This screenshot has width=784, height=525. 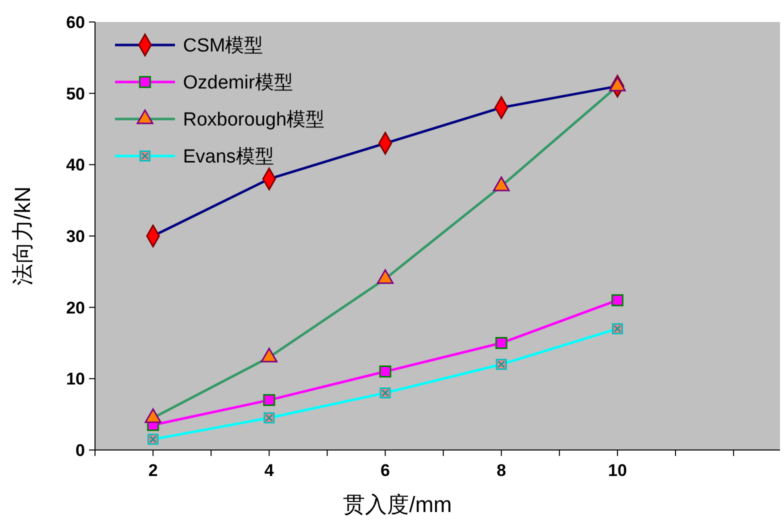 What do you see at coordinates (228, 157) in the screenshot?
I see `legend-label: Evans模型` at bounding box center [228, 157].